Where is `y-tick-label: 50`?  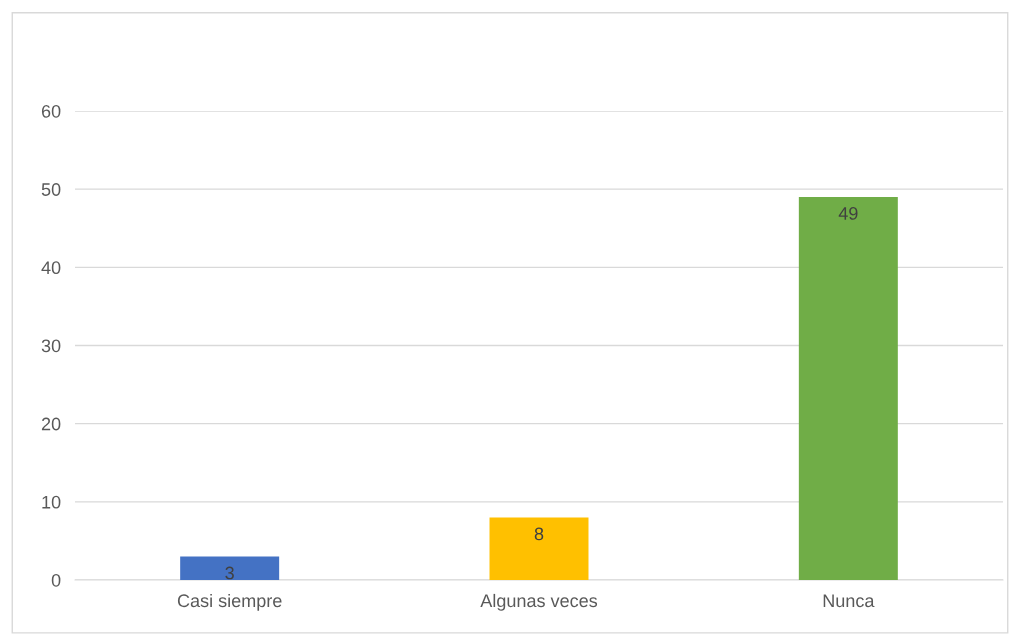 y-tick-label: 50 is located at coordinates (51, 189).